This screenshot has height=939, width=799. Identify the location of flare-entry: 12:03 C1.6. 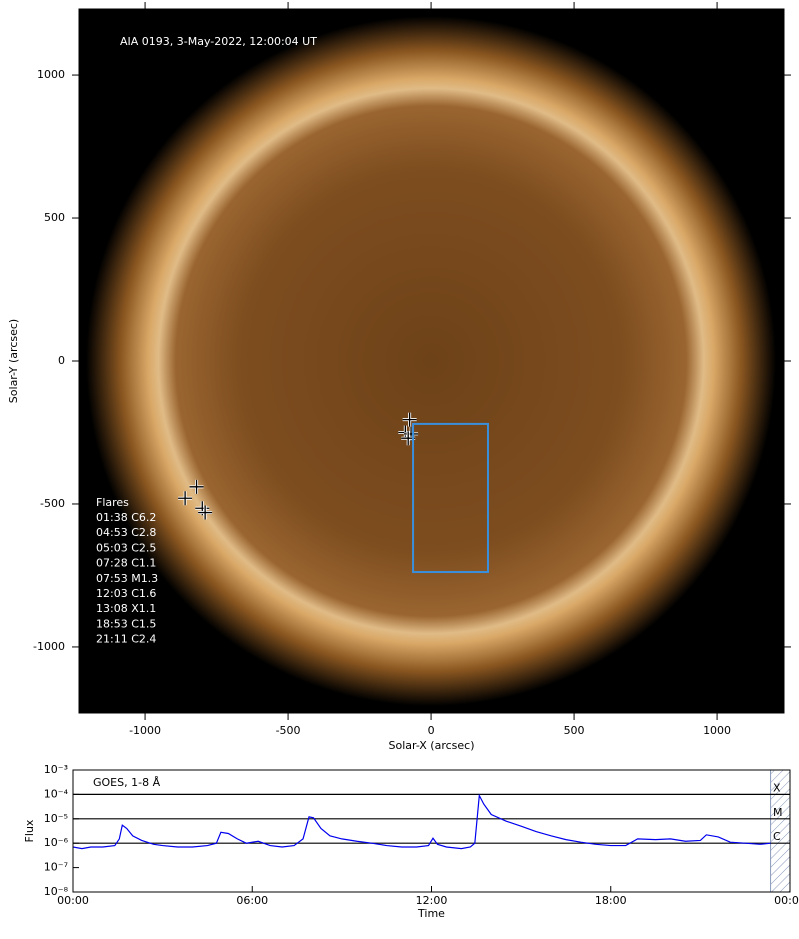
(126, 593).